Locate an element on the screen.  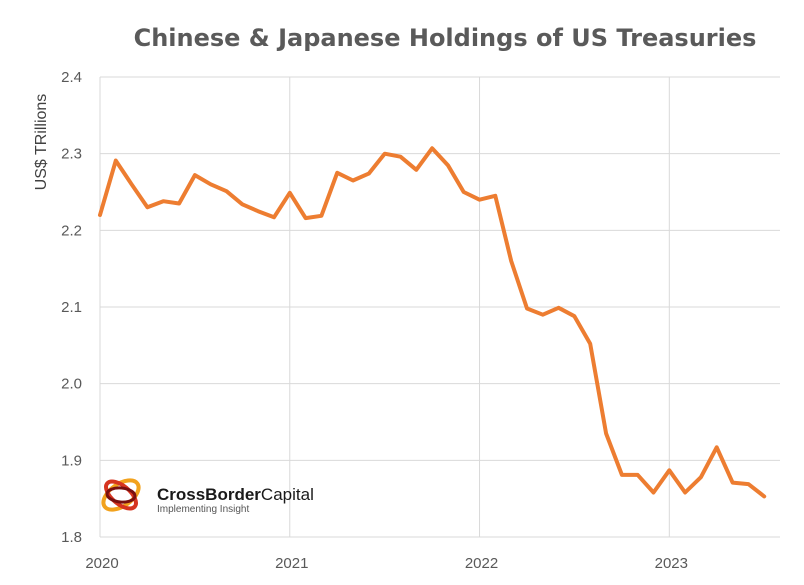
y-tick-label: 1.8 is located at coordinates (71, 537).